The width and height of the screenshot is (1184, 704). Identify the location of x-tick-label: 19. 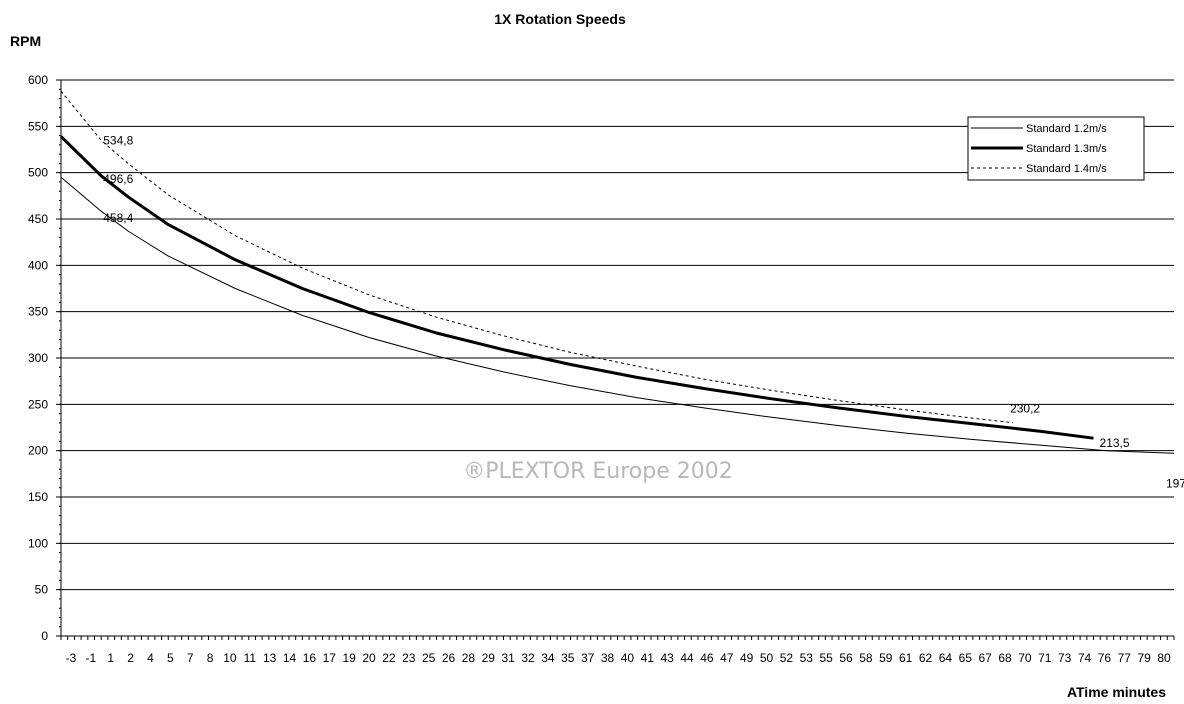
(350, 658).